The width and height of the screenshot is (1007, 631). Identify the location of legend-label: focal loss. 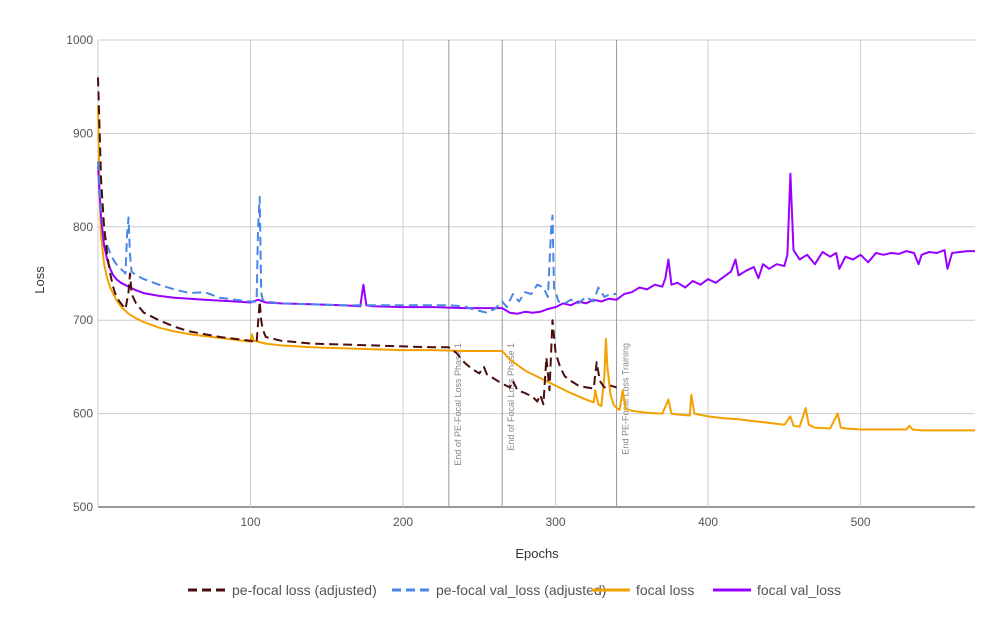
(665, 590).